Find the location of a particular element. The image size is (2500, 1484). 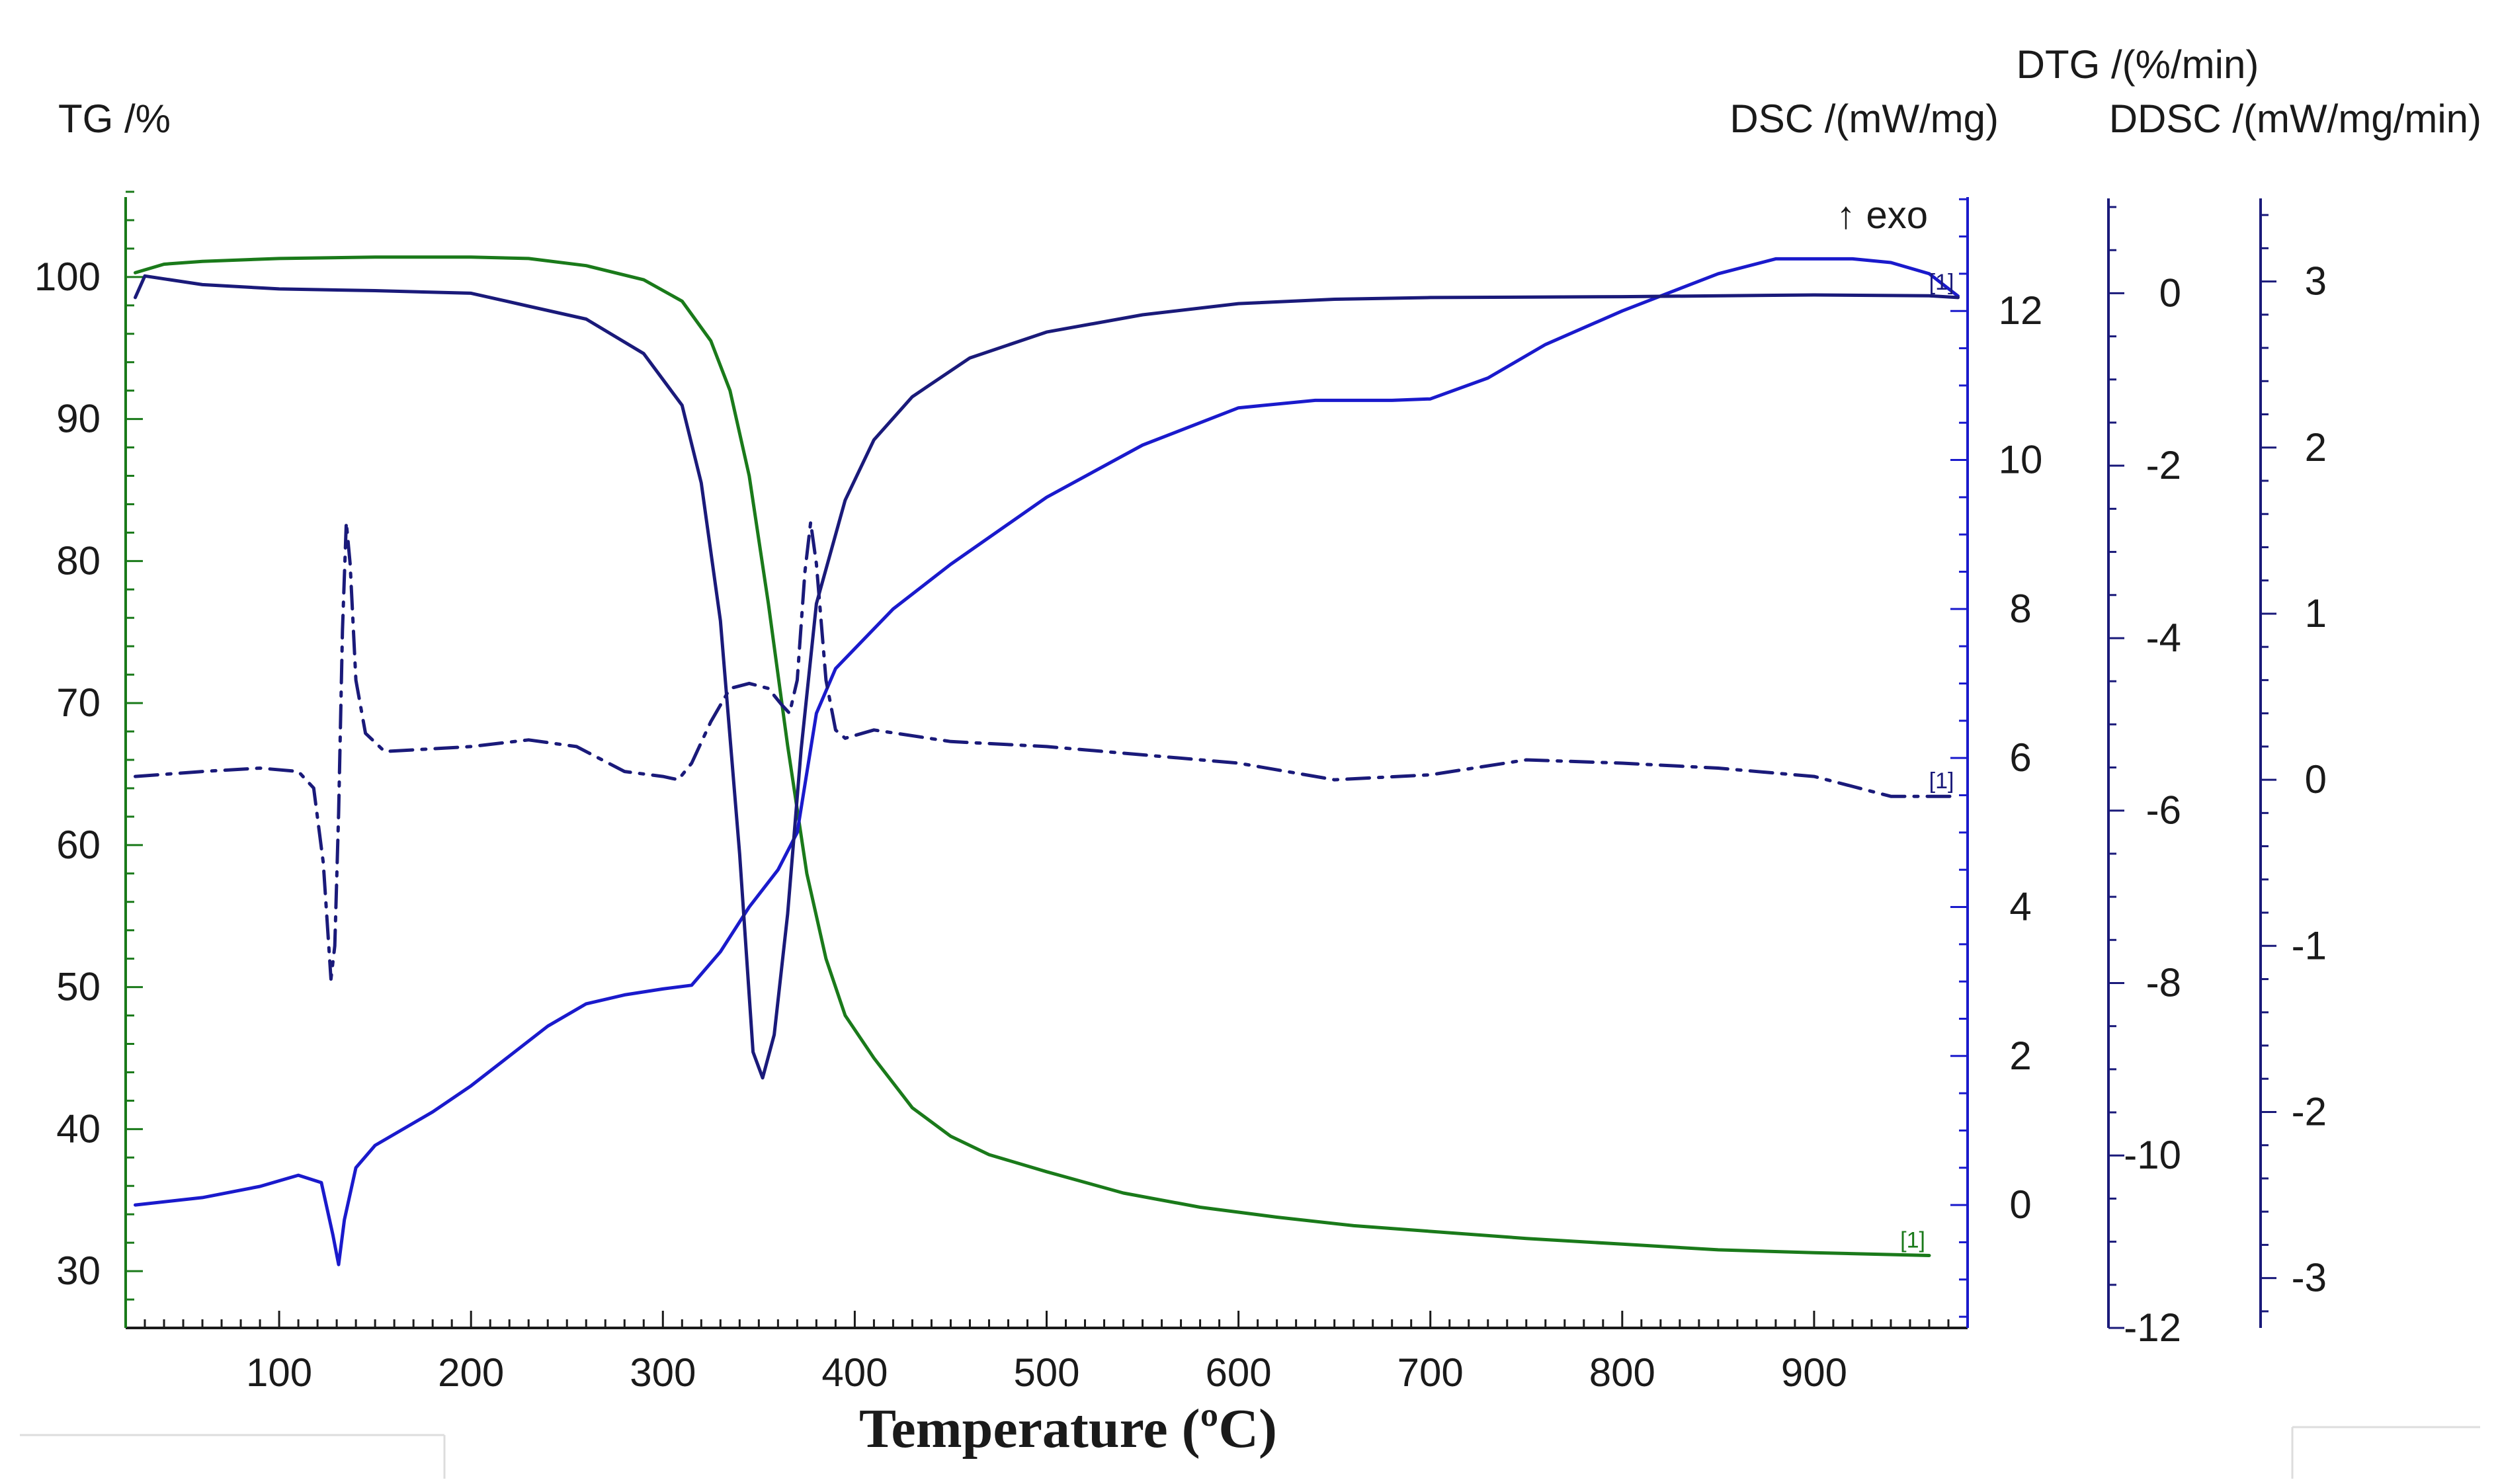

tg-axis-label: TG /% is located at coordinates (114, 119).